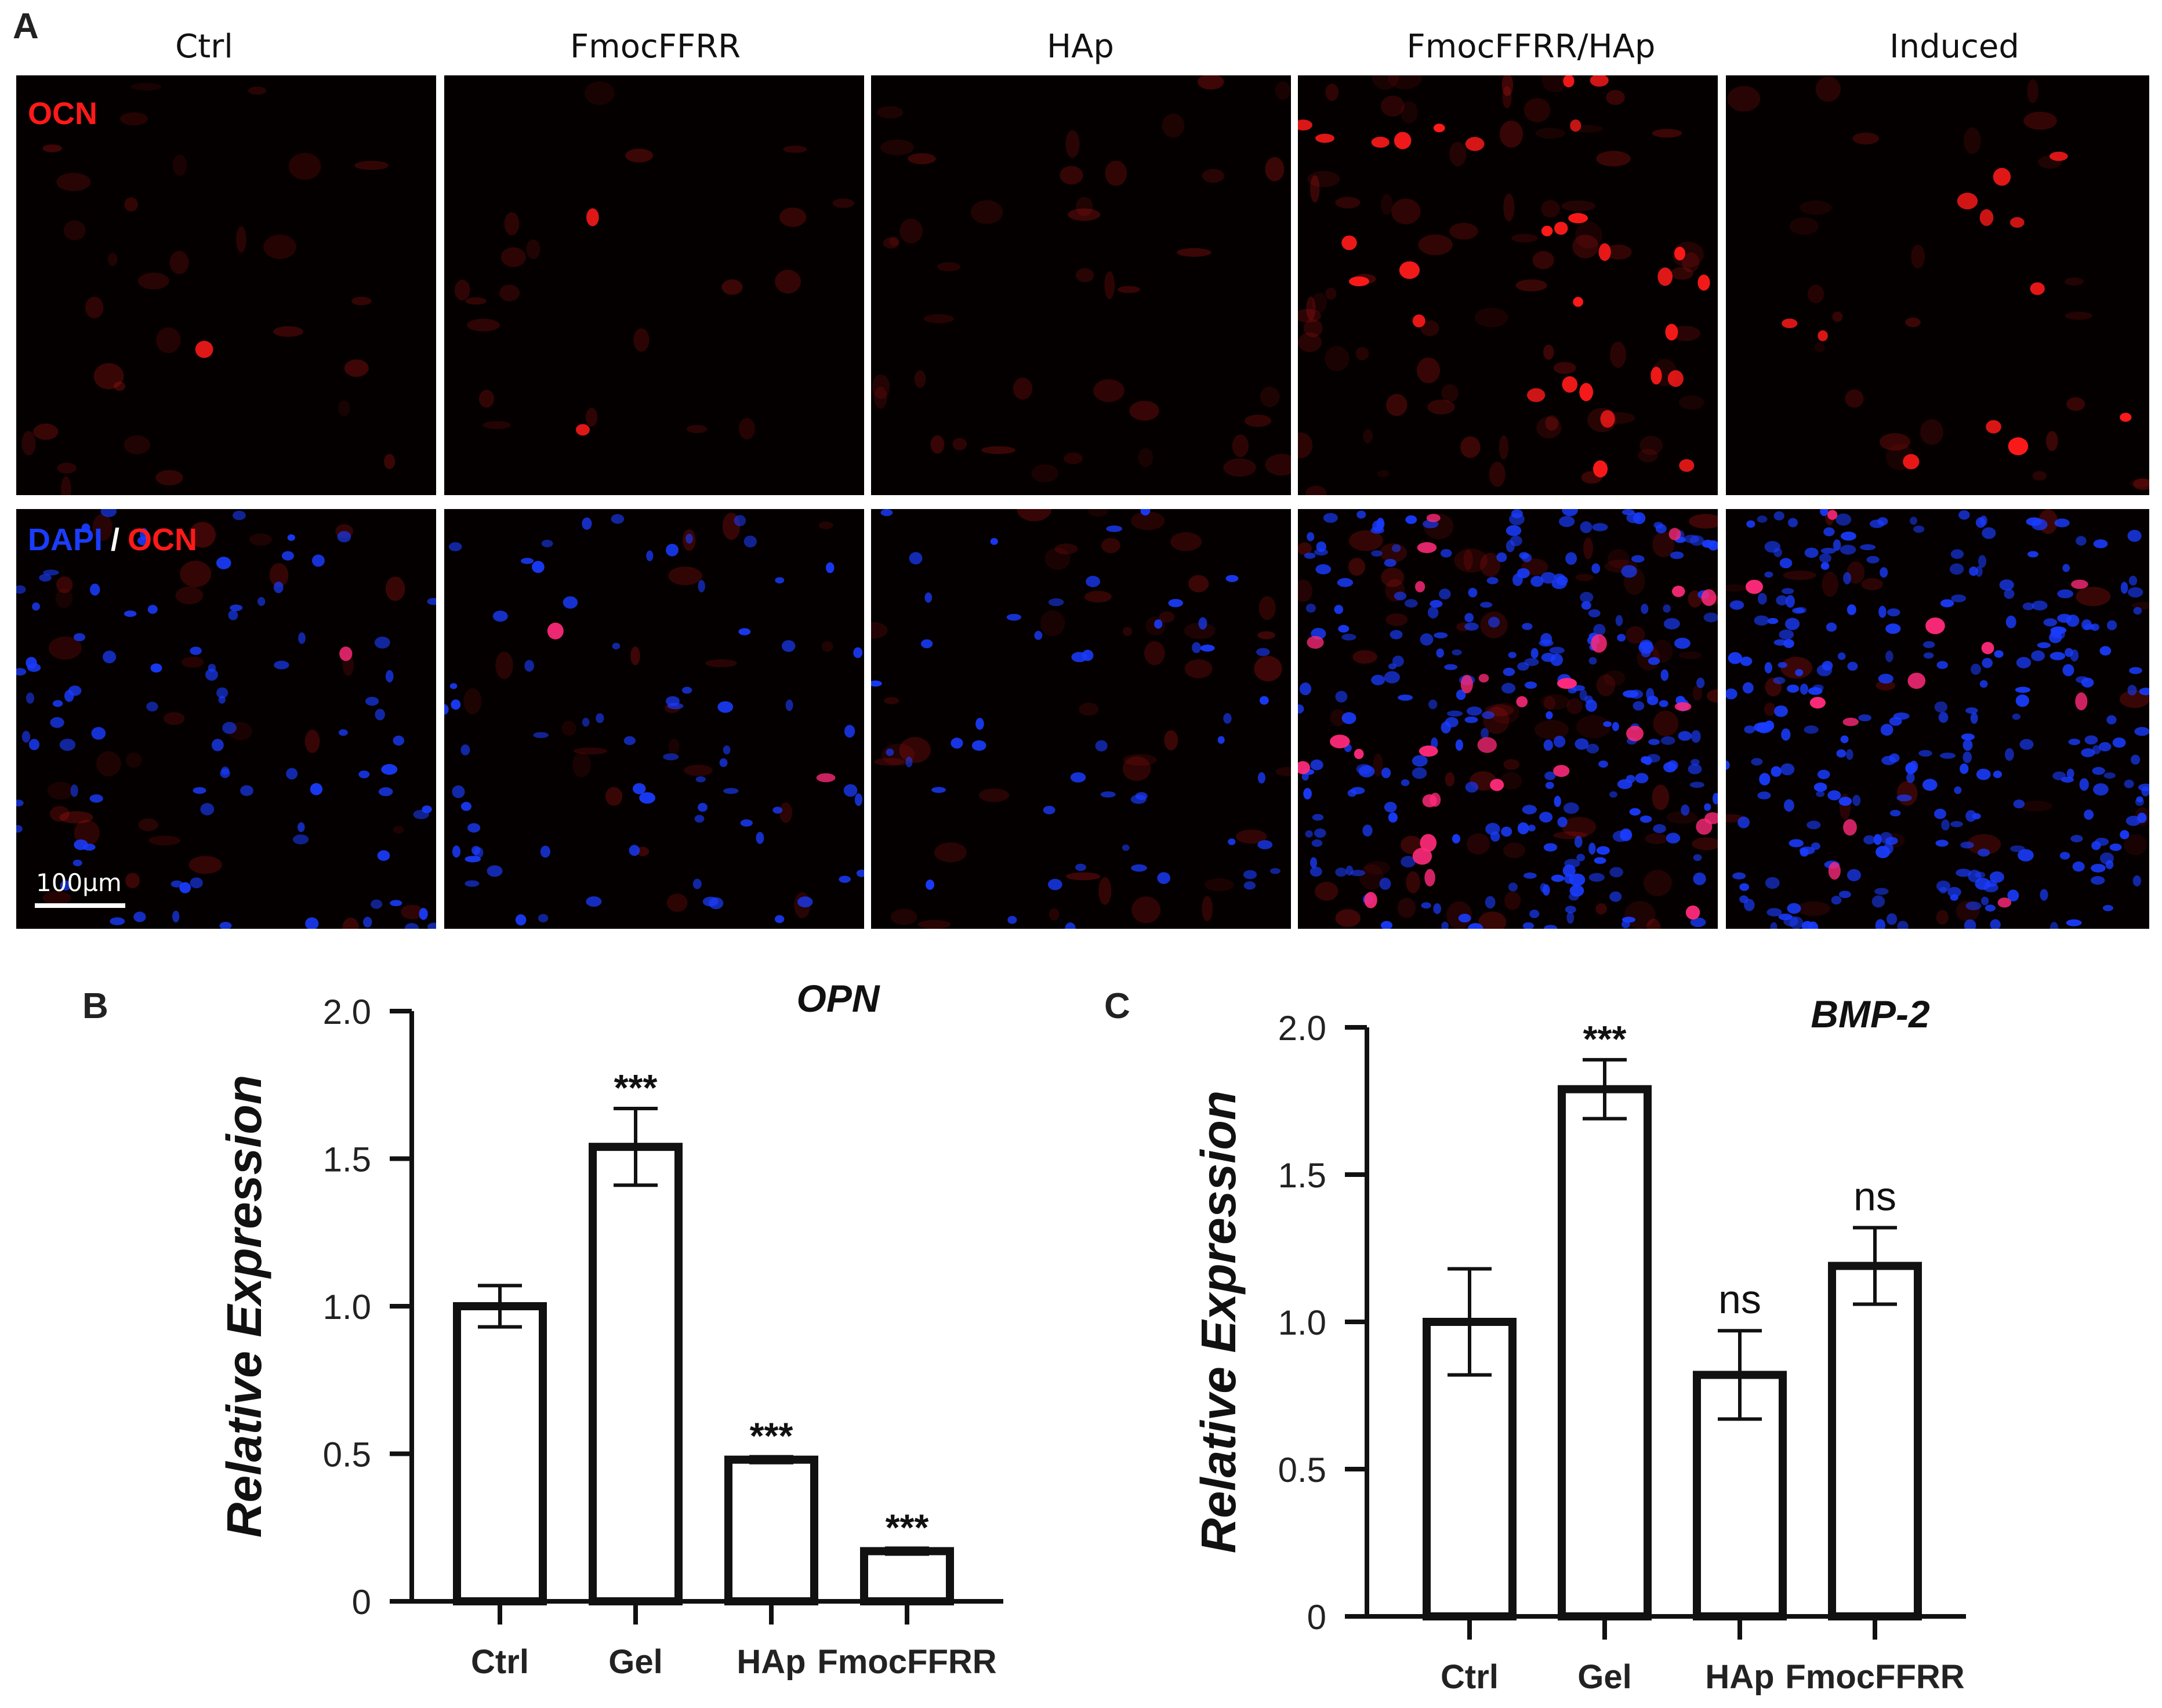 This screenshot has height=1708, width=2162. I want to click on micrograph-ocn-hap, so click(1081, 285).